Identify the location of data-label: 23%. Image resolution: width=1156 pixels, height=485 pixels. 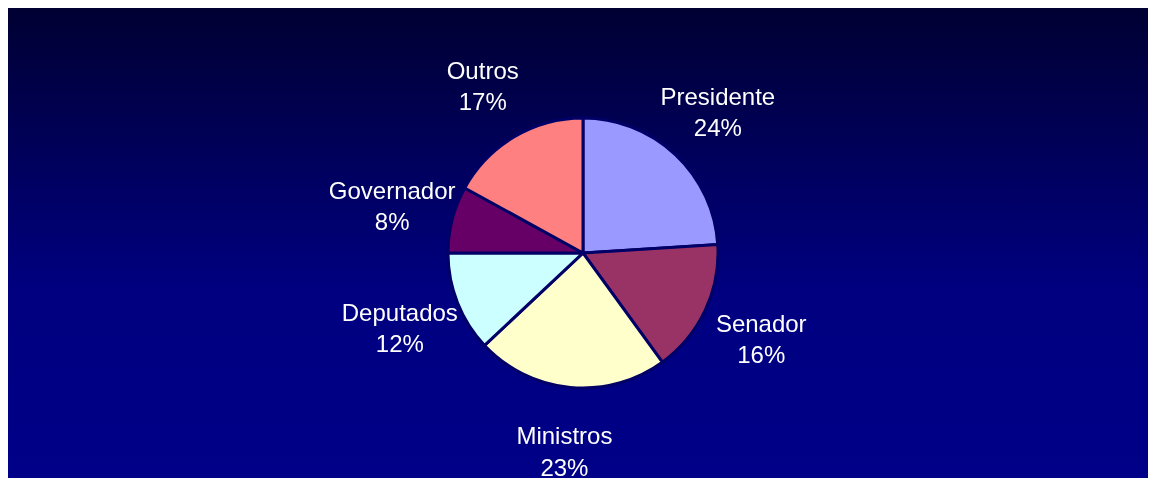
(564, 467).